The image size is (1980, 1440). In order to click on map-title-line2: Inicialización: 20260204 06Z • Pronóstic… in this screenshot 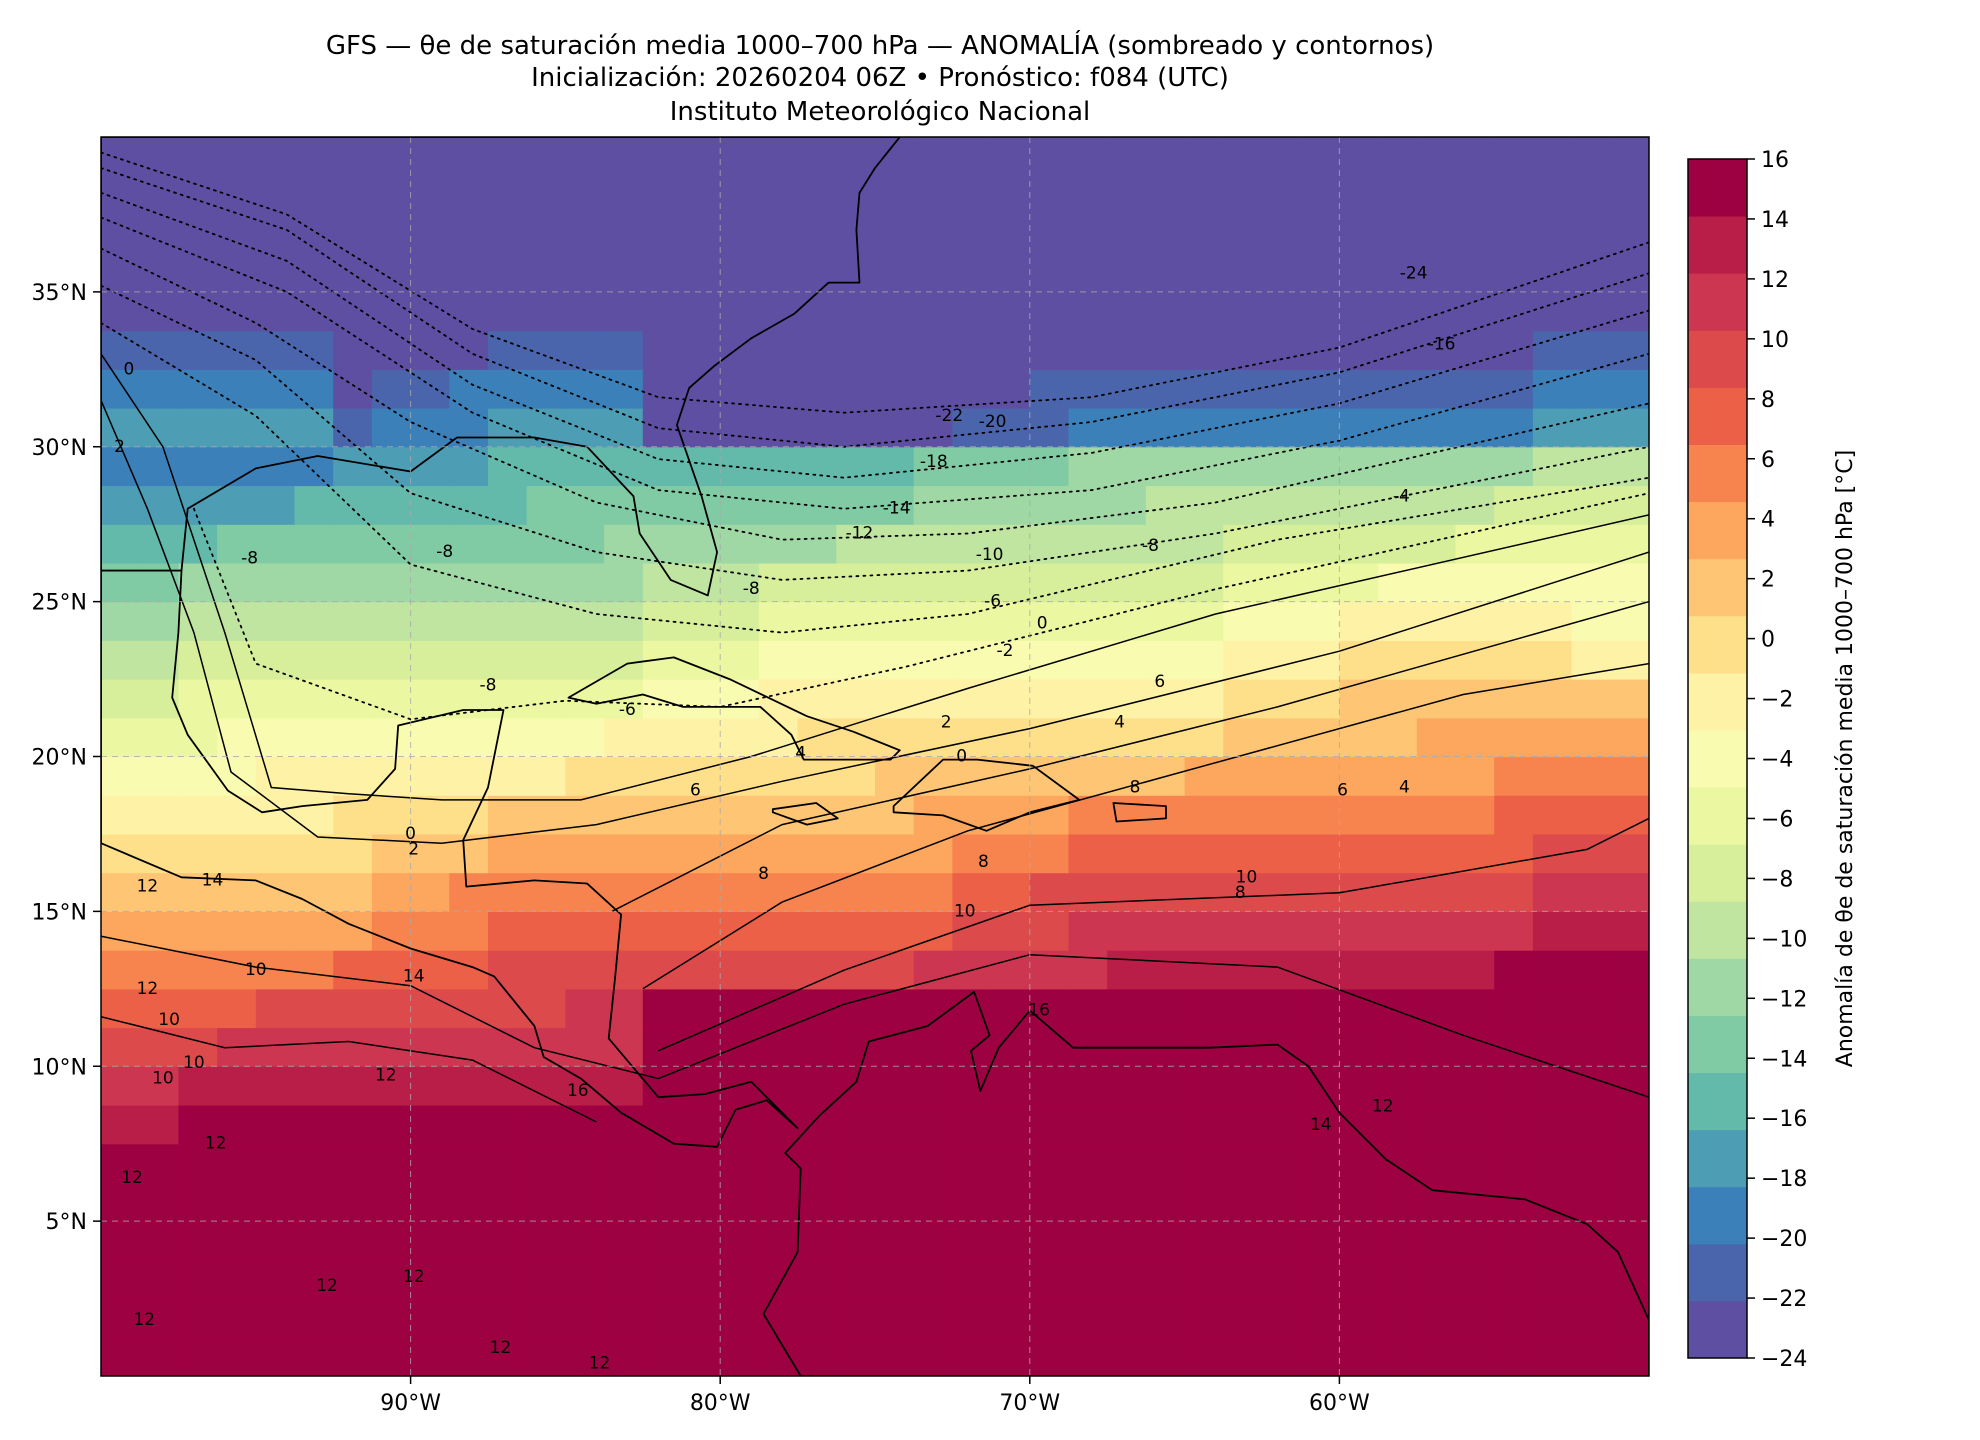, I will do `click(880, 78)`.